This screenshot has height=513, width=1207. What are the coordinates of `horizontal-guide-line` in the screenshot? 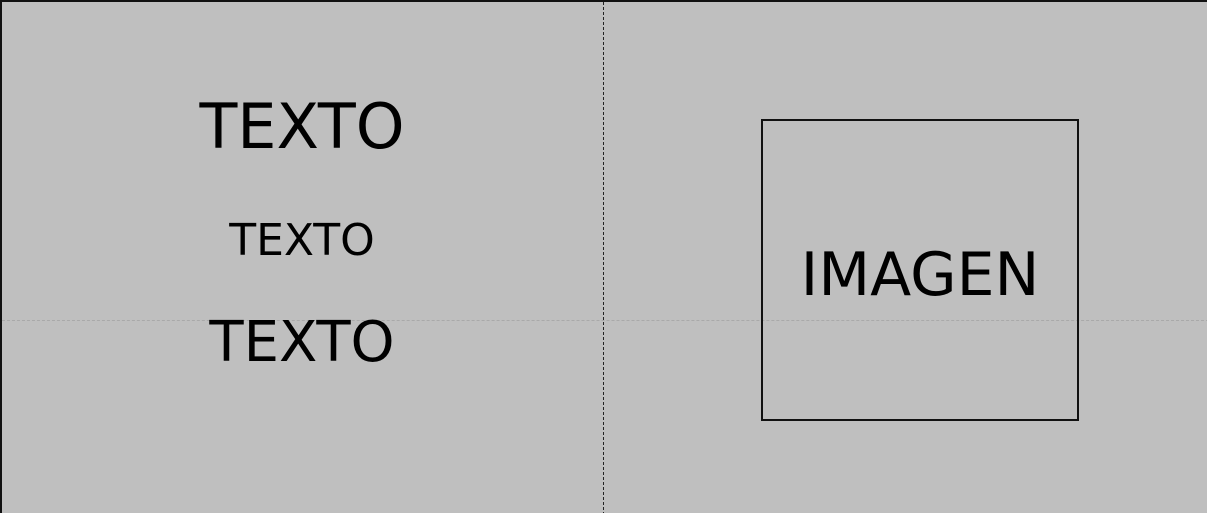 It's located at (604, 320).